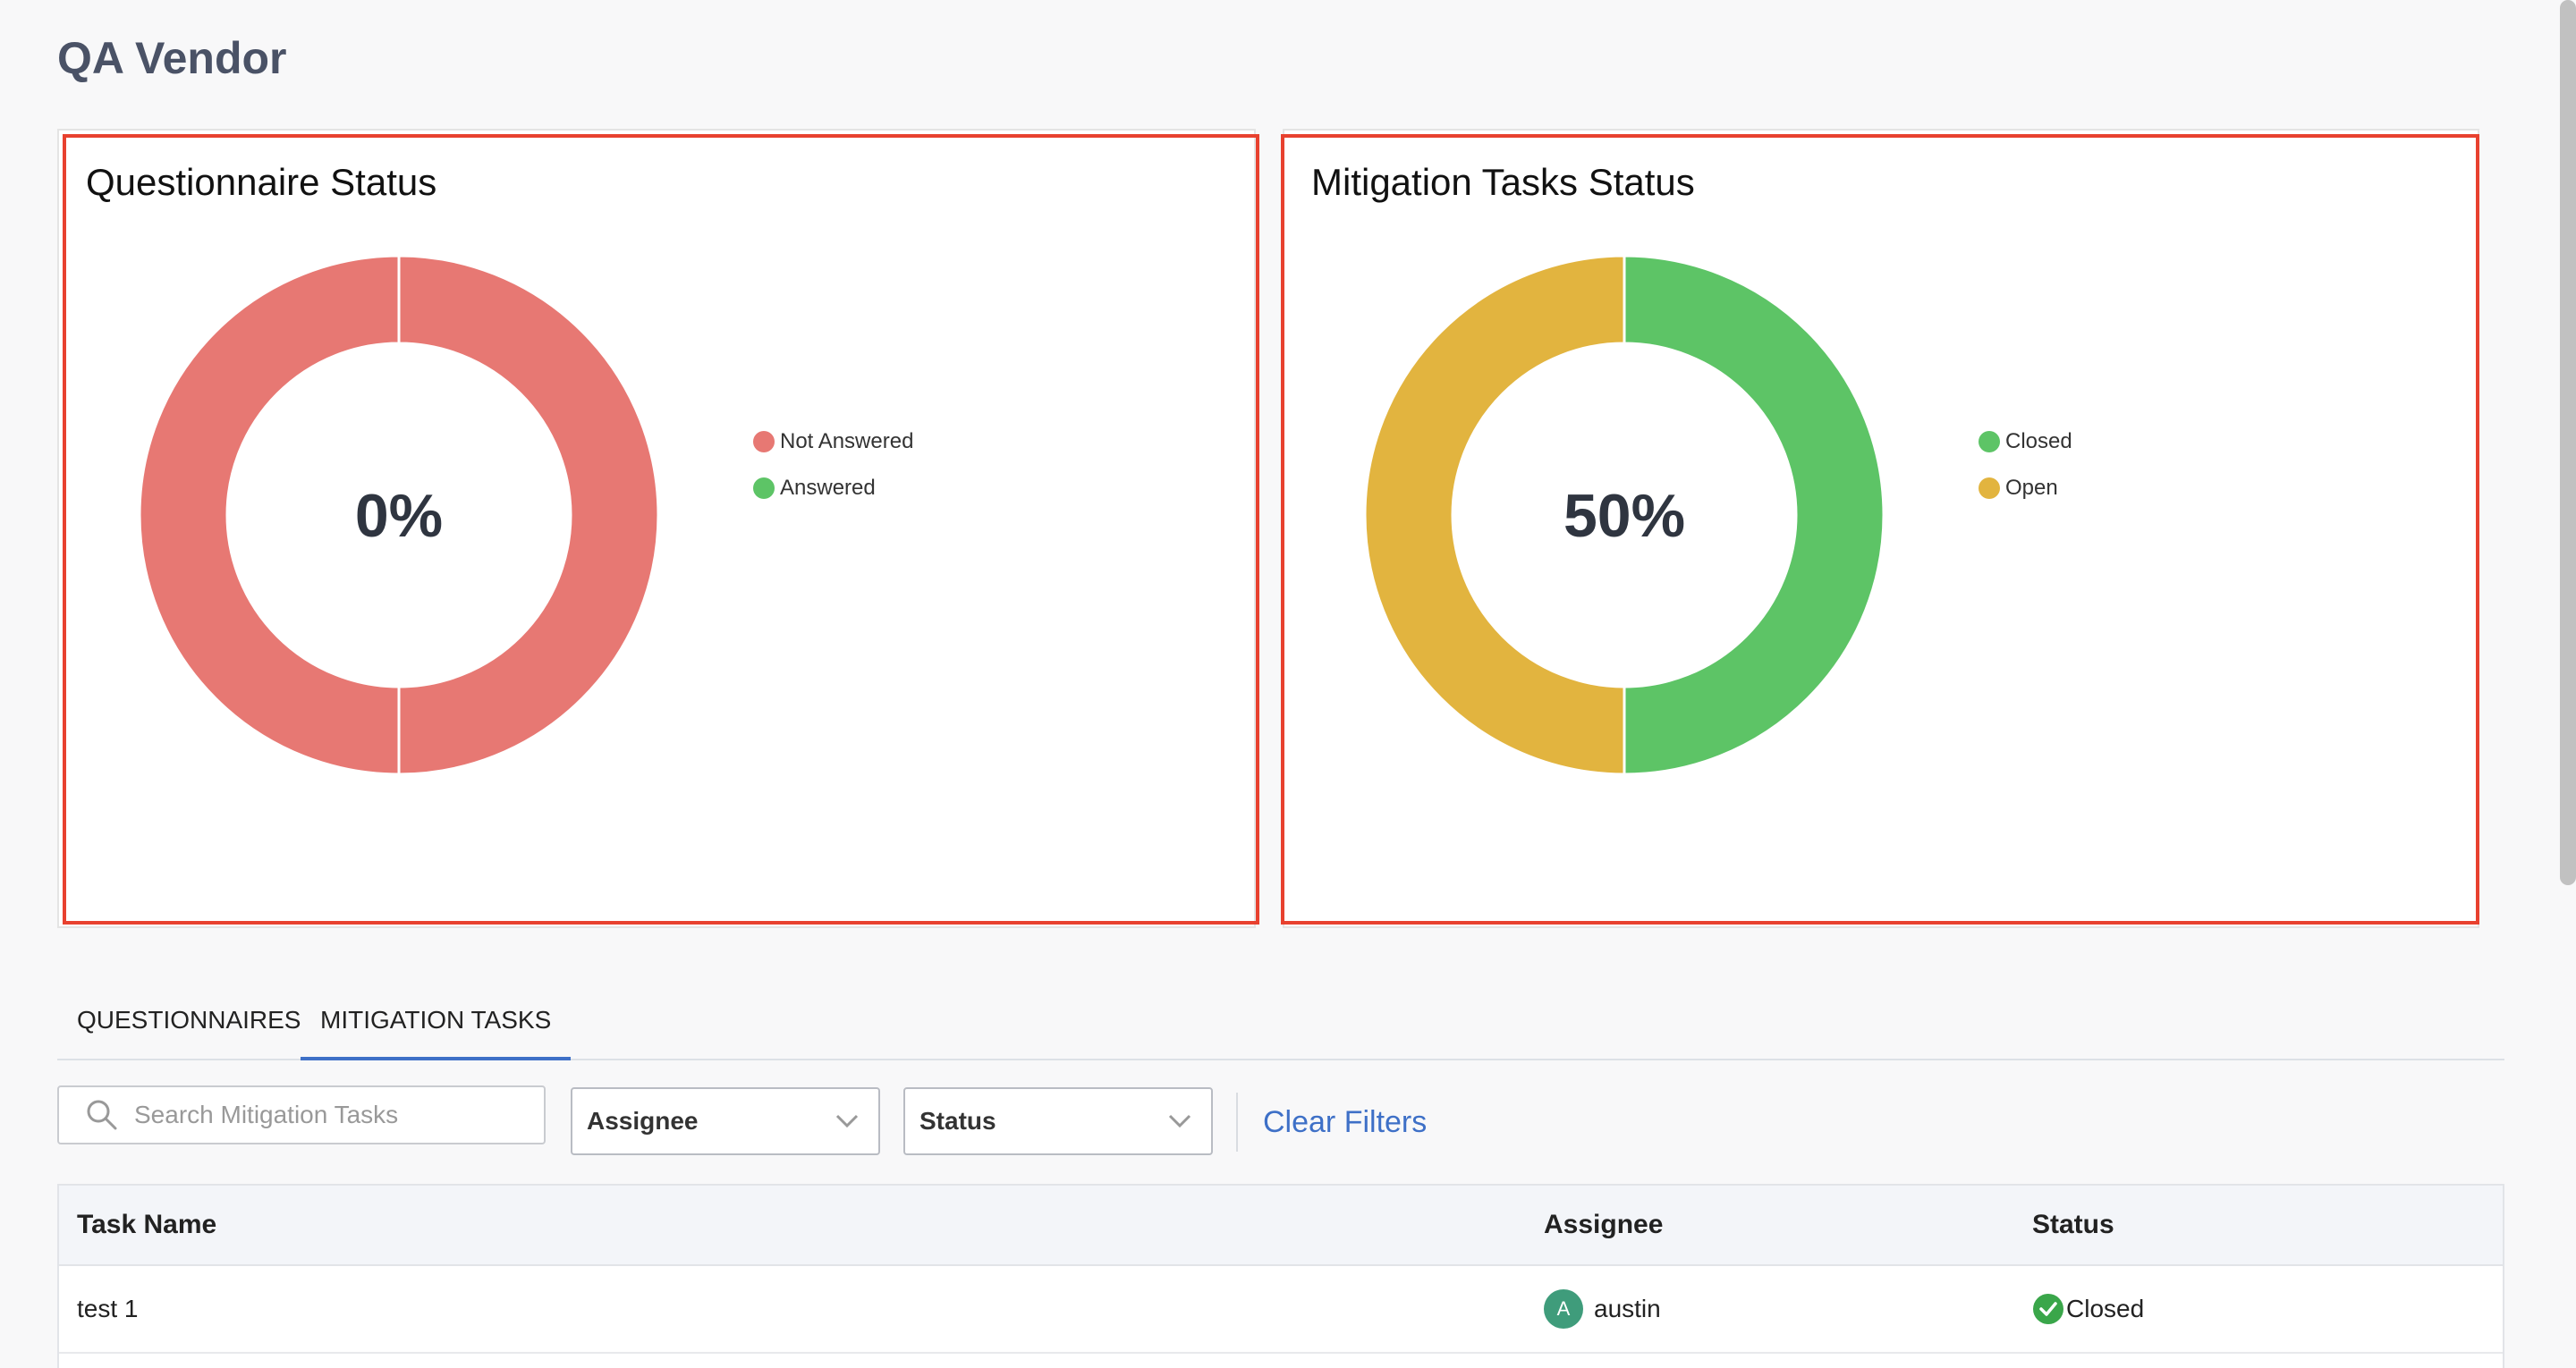 This screenshot has width=2576, height=1368. I want to click on clear-filters-button: Clear Filters, so click(1345, 1122).